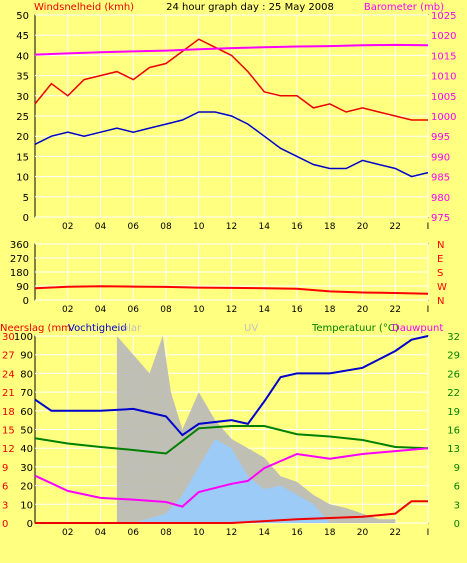 This screenshot has height=563, width=467. What do you see at coordinates (442, 287) in the screenshot?
I see `compass-ytick-label: W` at bounding box center [442, 287].